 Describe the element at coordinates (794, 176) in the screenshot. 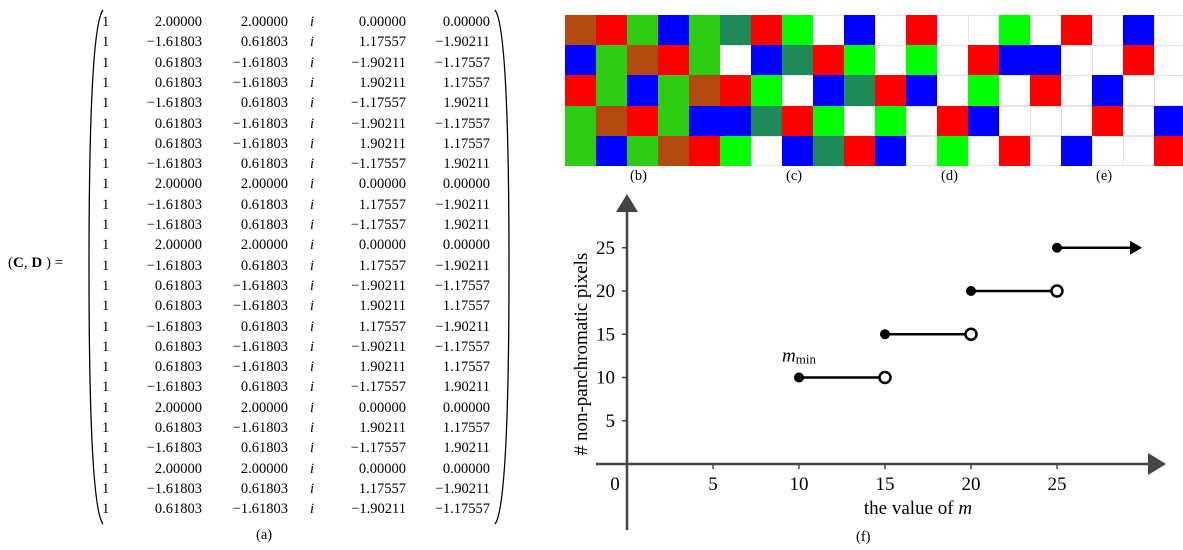

I see `caption-c: (c)` at that location.